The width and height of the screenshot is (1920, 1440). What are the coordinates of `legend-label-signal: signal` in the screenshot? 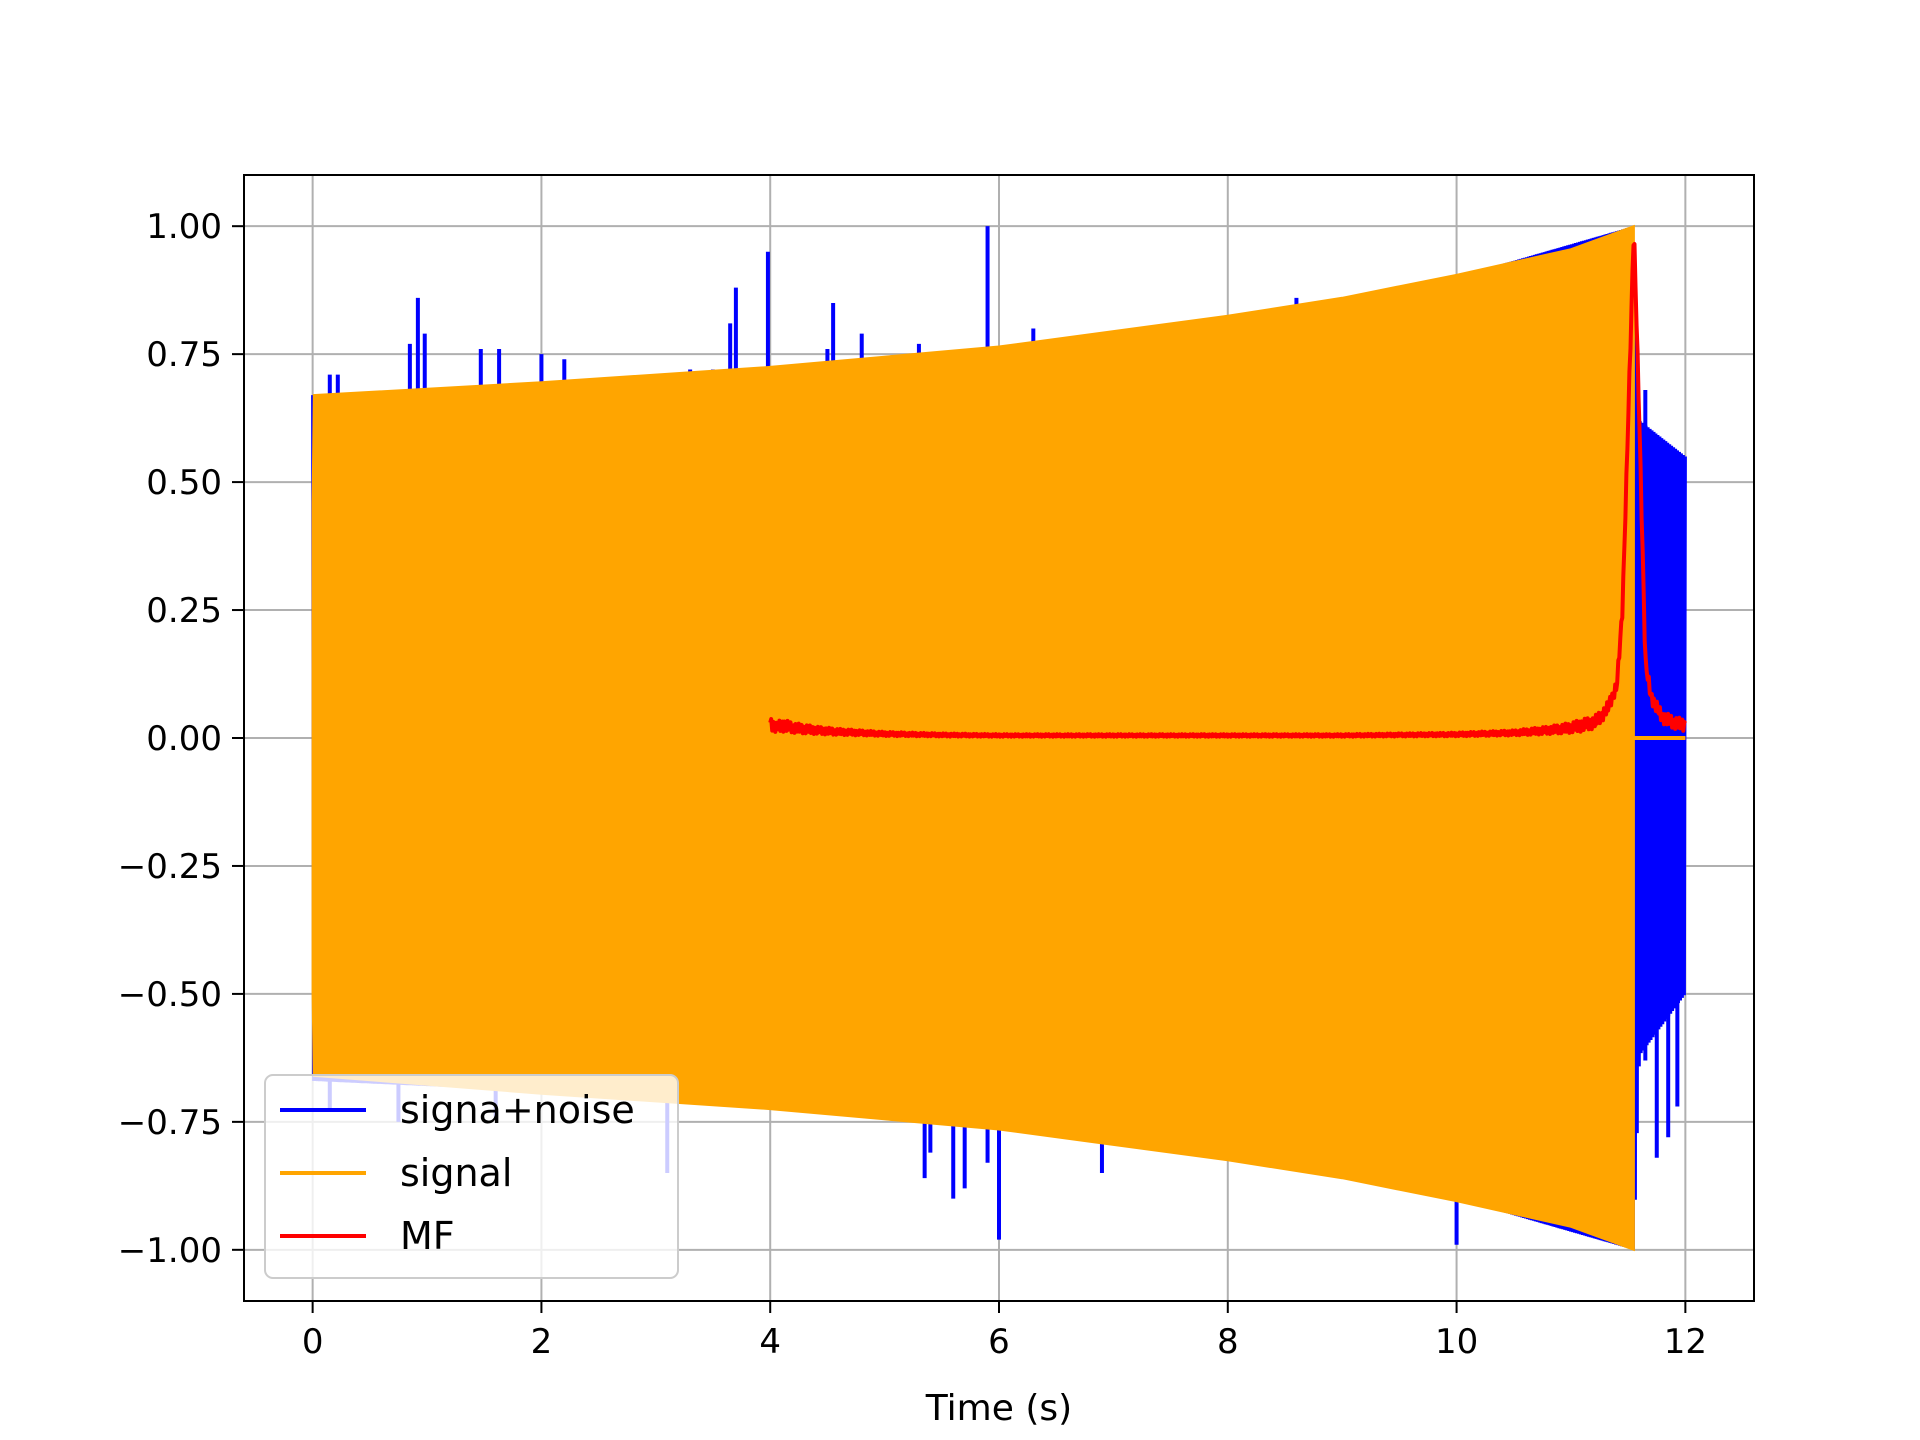 It's located at (456, 1173).